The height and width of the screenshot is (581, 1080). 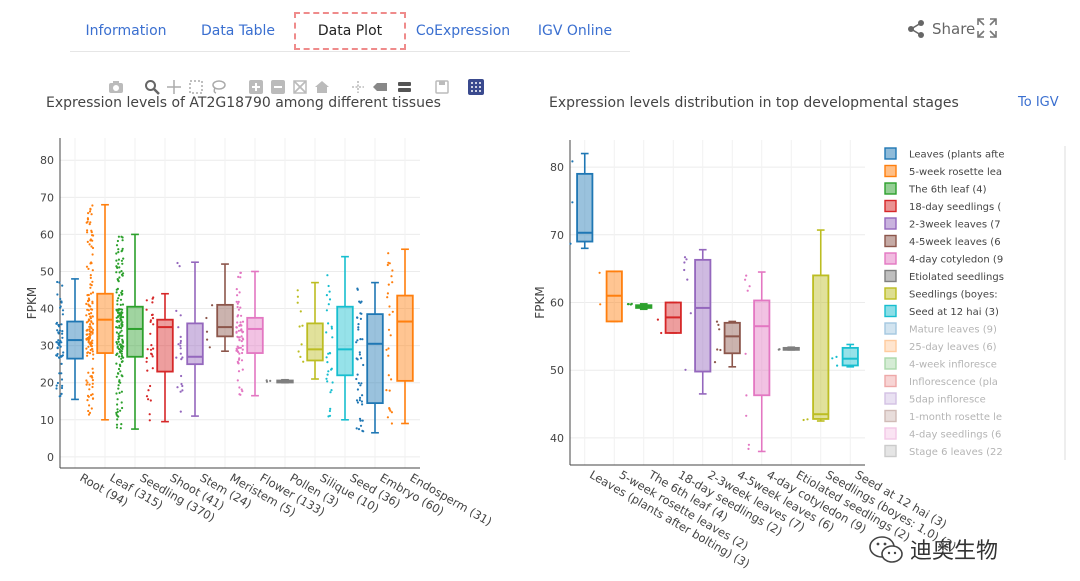 I want to click on zoom-in-icon, so click(x=256, y=87).